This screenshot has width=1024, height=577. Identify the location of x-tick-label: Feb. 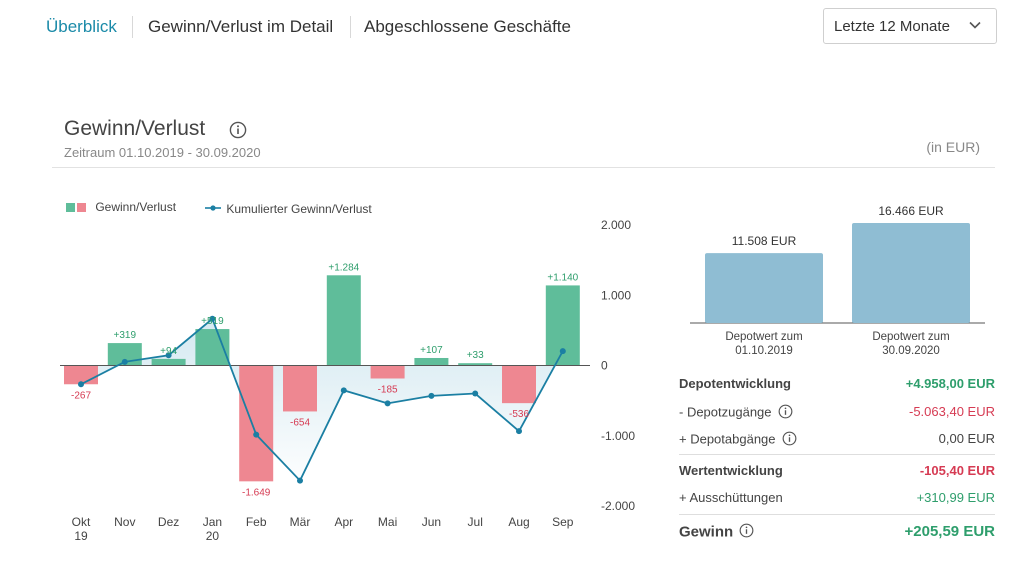
(256, 522).